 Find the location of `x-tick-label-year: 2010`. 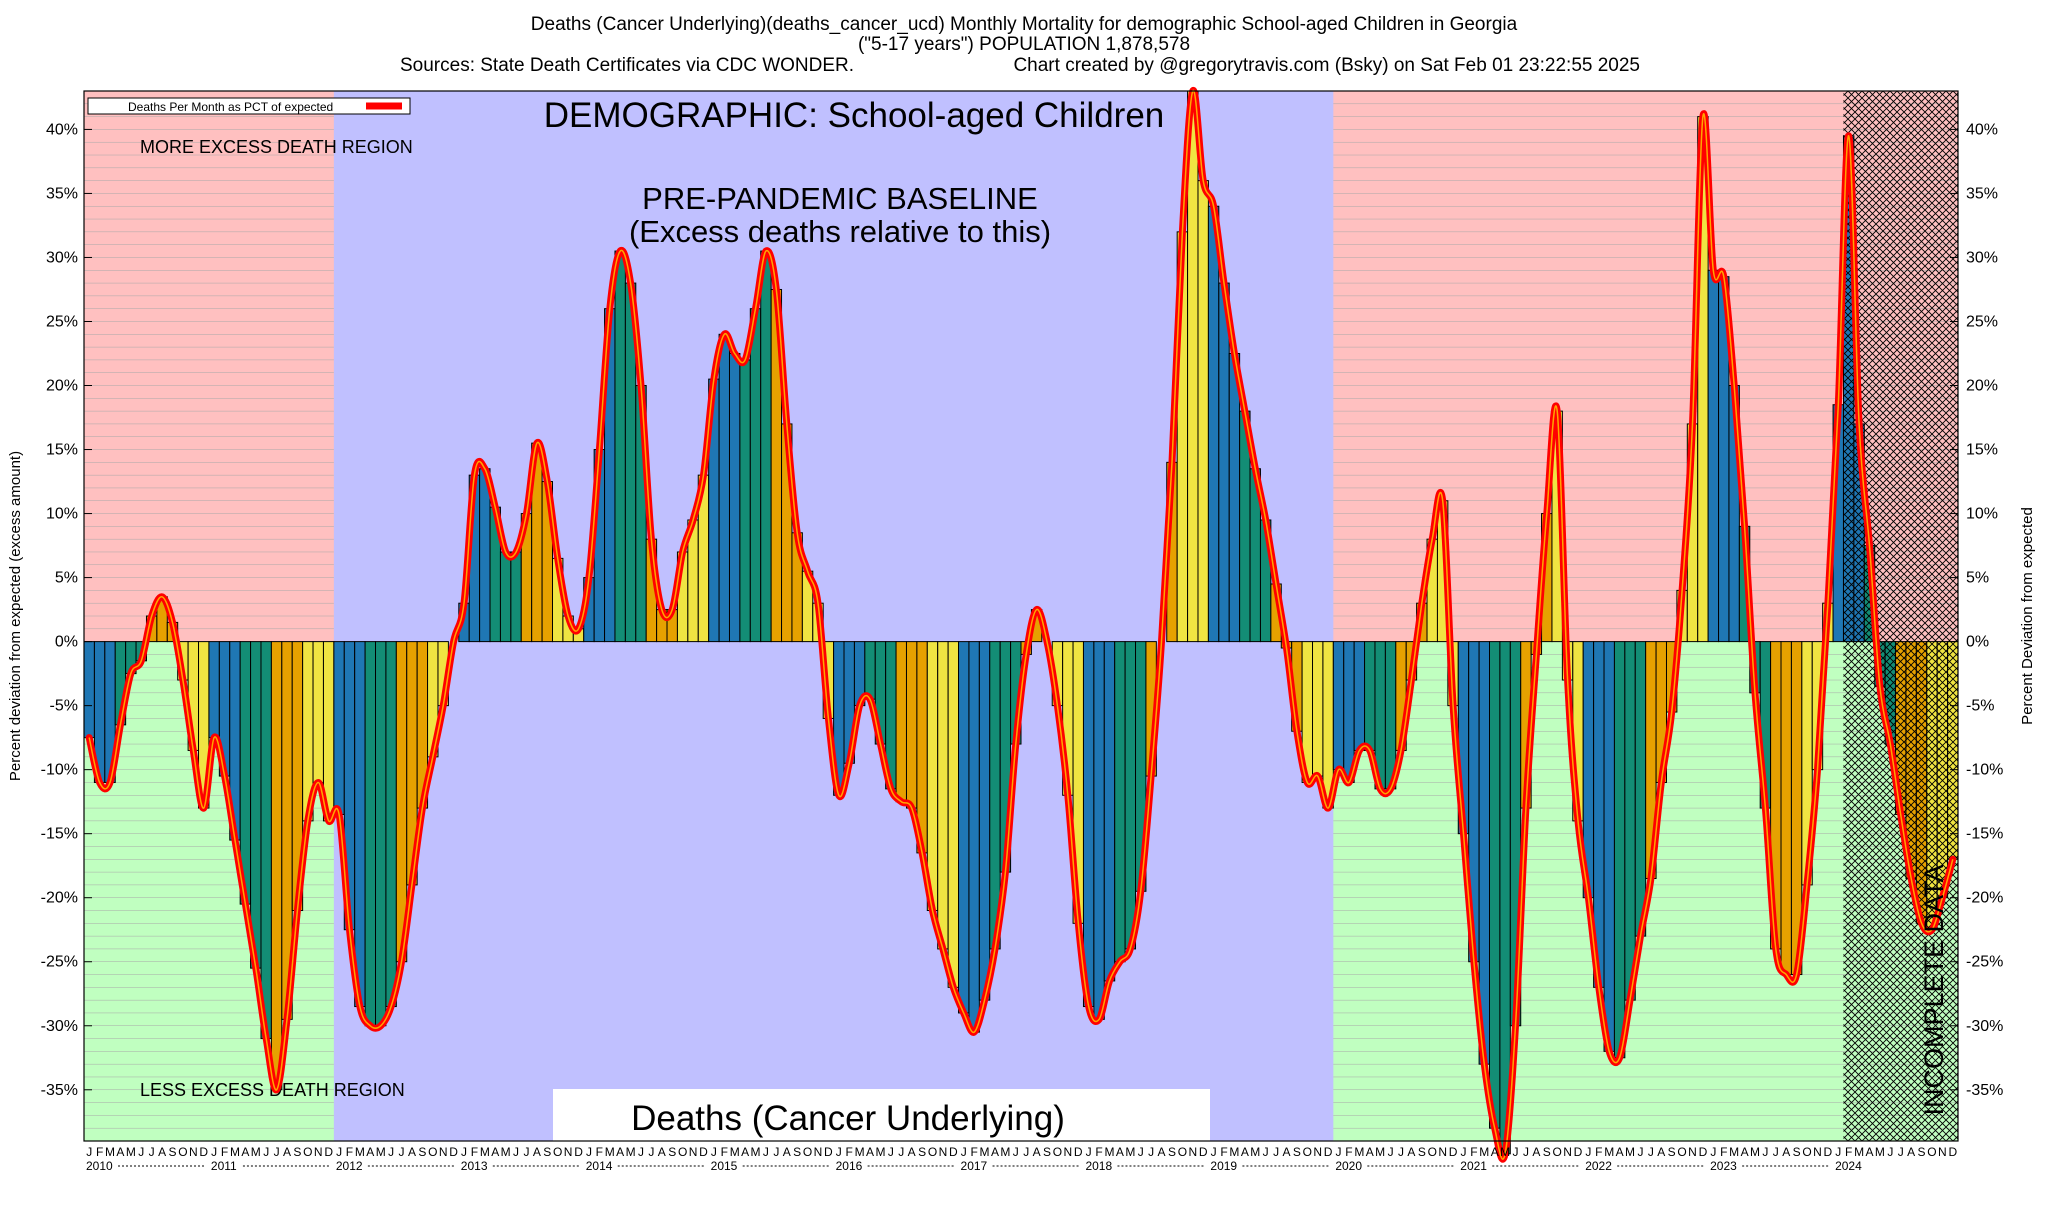

x-tick-label-year: 2010 is located at coordinates (99, 1166).